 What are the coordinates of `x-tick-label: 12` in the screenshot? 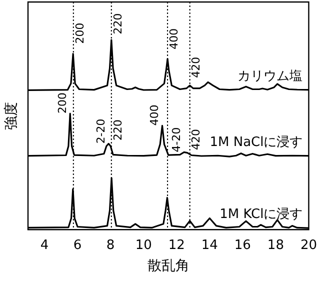 It's located at (176, 245).